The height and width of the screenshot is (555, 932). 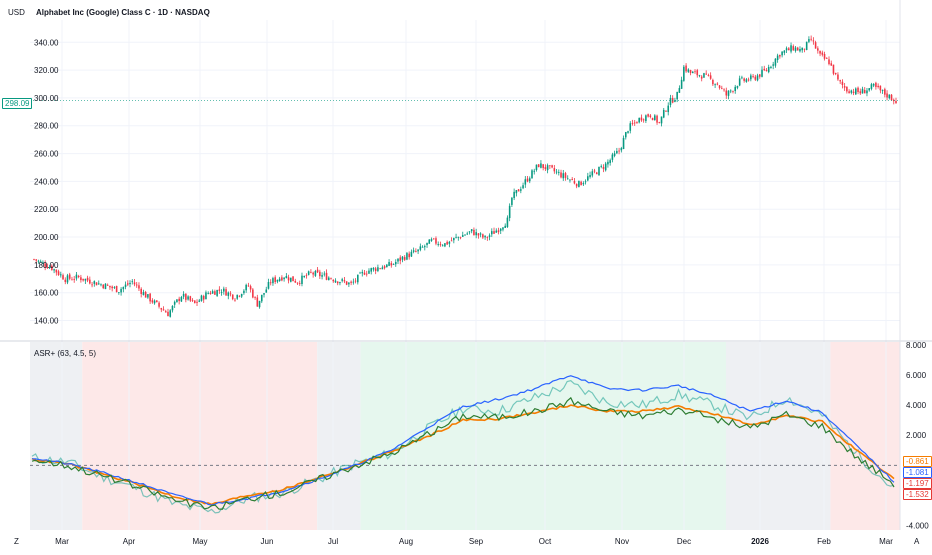 I want to click on price-tick-9: 160.00, so click(x=46, y=293).